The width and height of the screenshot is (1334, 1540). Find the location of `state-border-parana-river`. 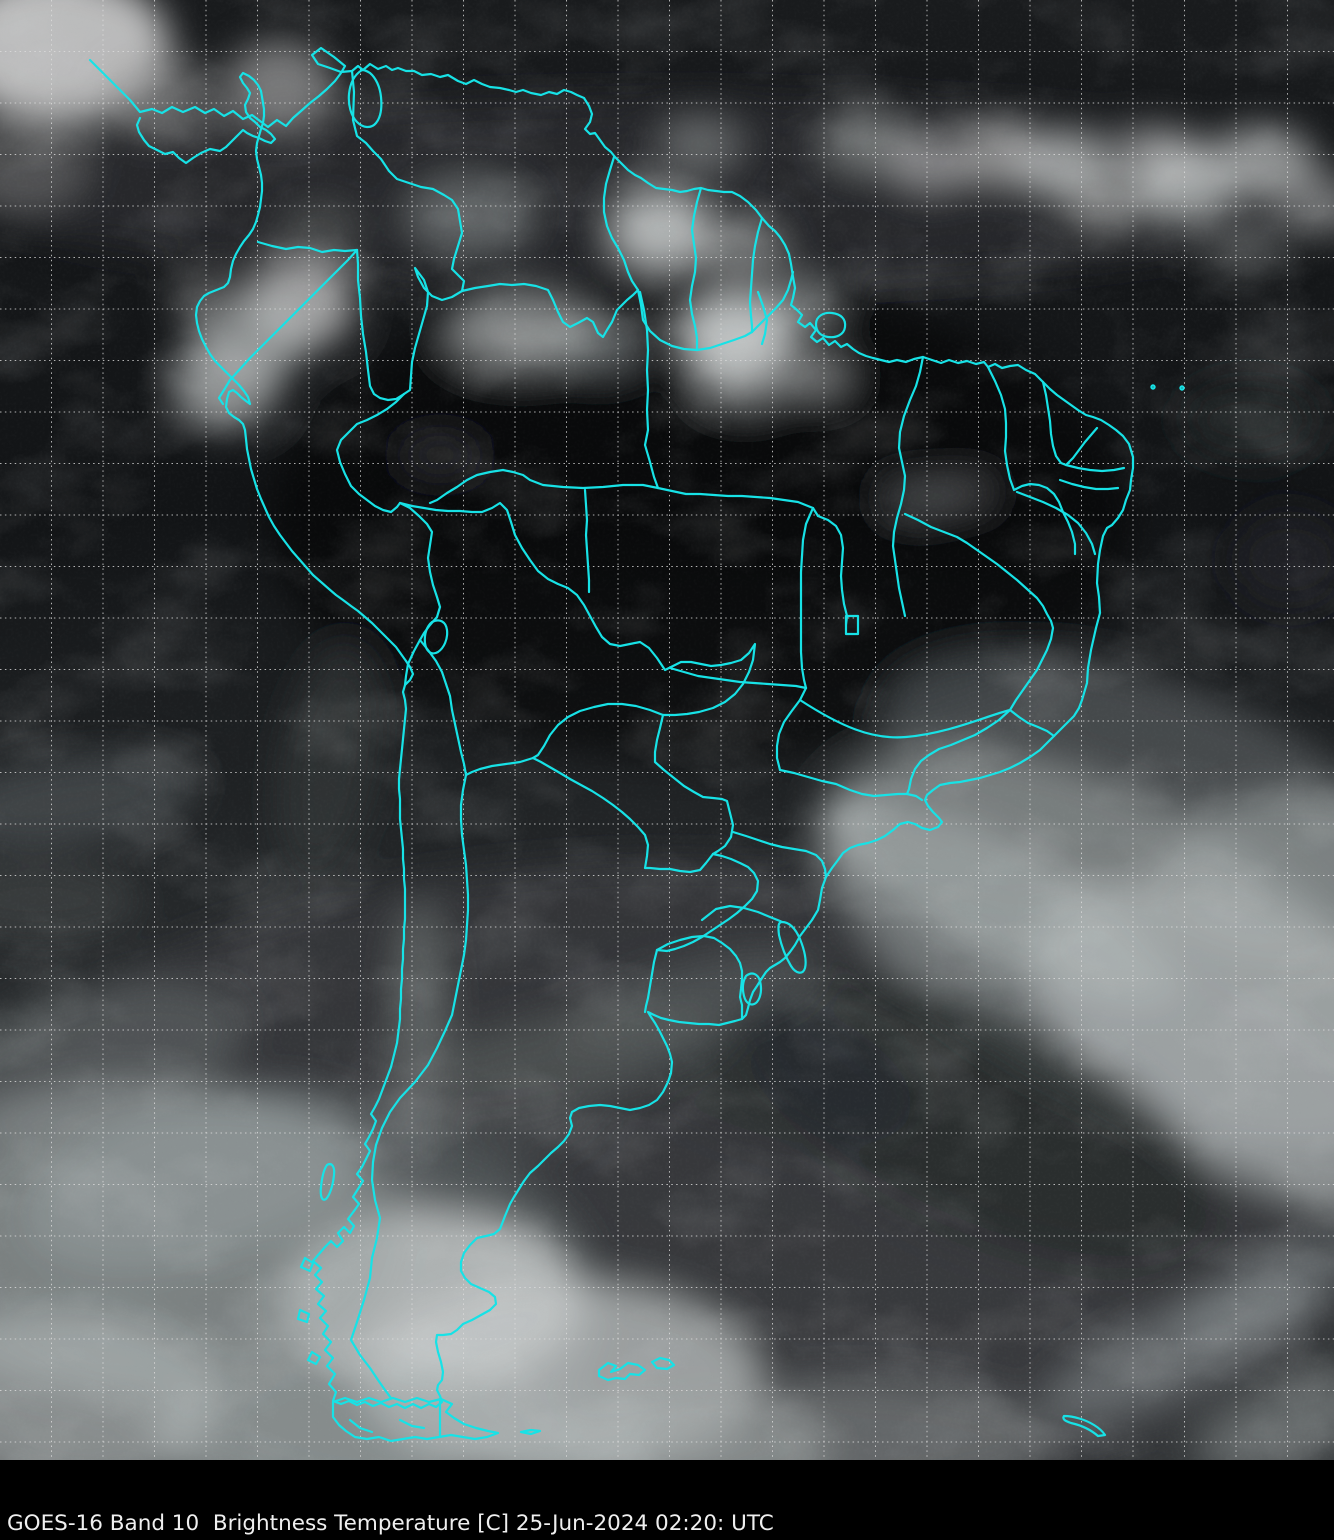

state-border-parana-river is located at coordinates (791, 729).